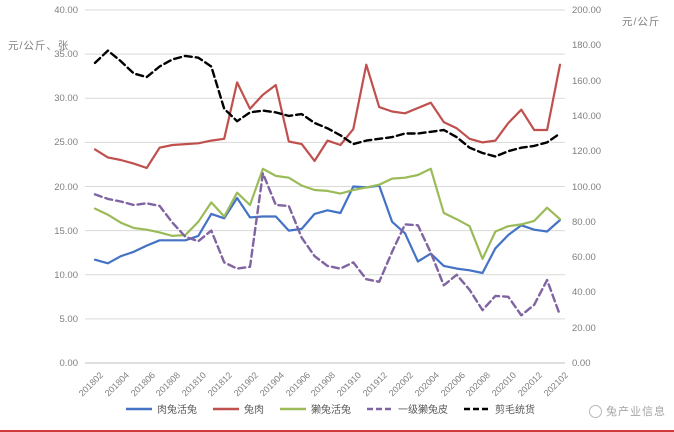 The height and width of the screenshot is (432, 674). What do you see at coordinates (66, 99) in the screenshot?
I see `left-axis-tick: 30.00` at bounding box center [66, 99].